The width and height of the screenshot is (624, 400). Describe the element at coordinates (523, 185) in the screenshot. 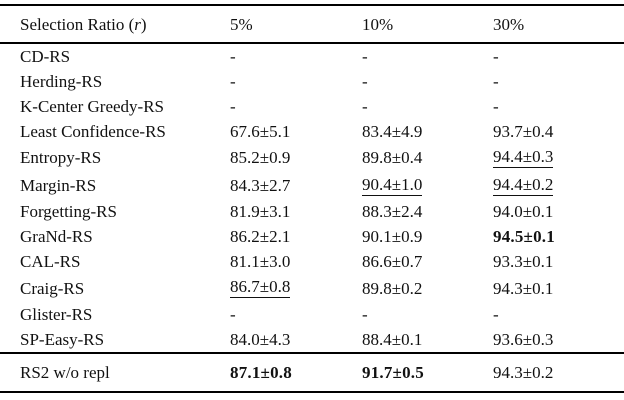

I see `value-text: 94.4±0.2` at that location.